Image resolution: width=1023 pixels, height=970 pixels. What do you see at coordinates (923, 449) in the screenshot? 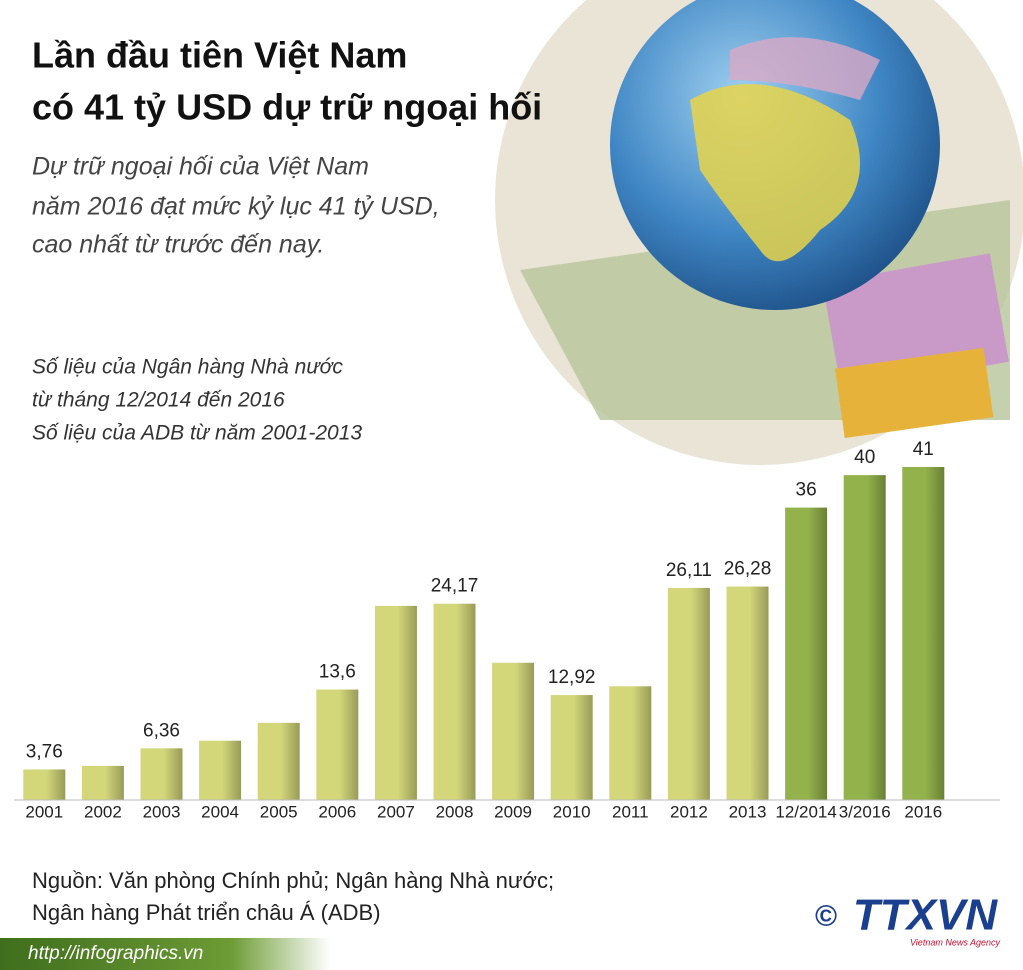
I see `value-label: 41` at bounding box center [923, 449].